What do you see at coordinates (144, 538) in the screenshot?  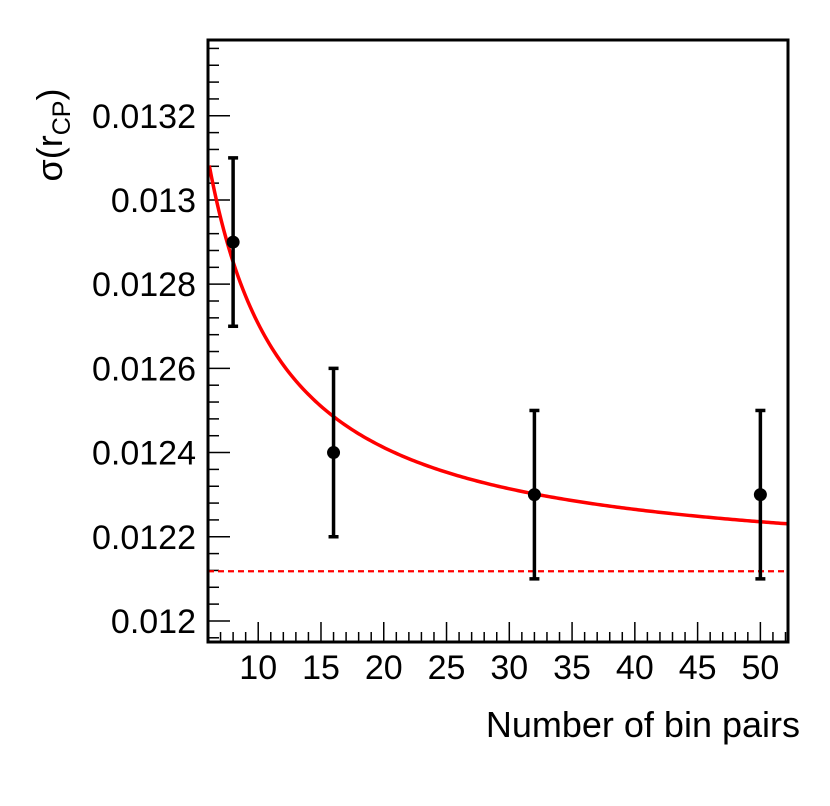 I see `y-tick-label: 0.0122` at bounding box center [144, 538].